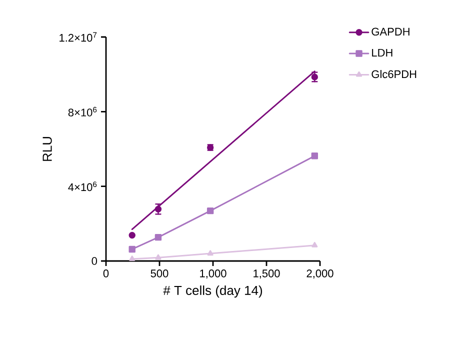 This screenshot has height=340, width=465. Describe the element at coordinates (95, 261) in the screenshot. I see `y-tick-label: 0` at that location.